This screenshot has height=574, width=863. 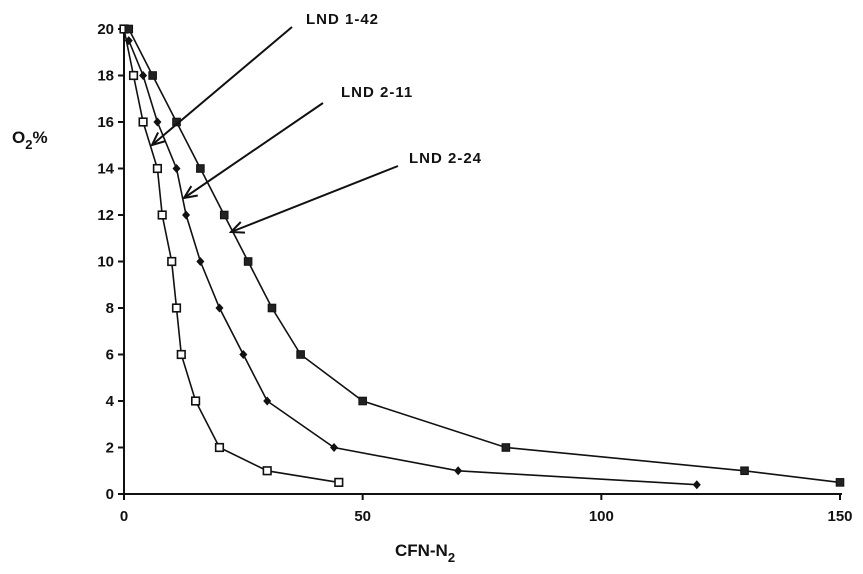 What do you see at coordinates (105, 76) in the screenshot?
I see `y-tick-label: 18` at bounding box center [105, 76].